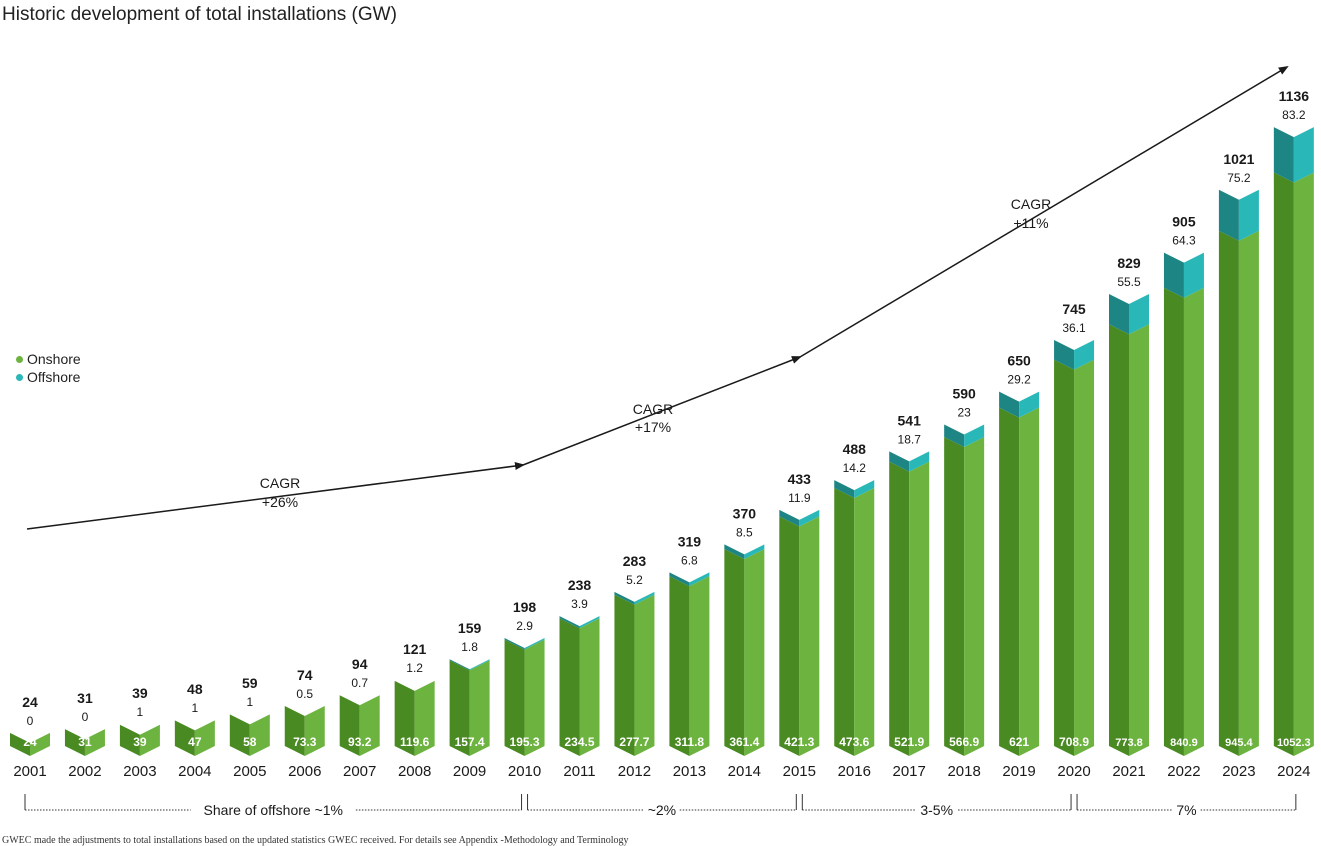 The height and width of the screenshot is (846, 1321). I want to click on onshore-value-label: 521.9, so click(909, 742).